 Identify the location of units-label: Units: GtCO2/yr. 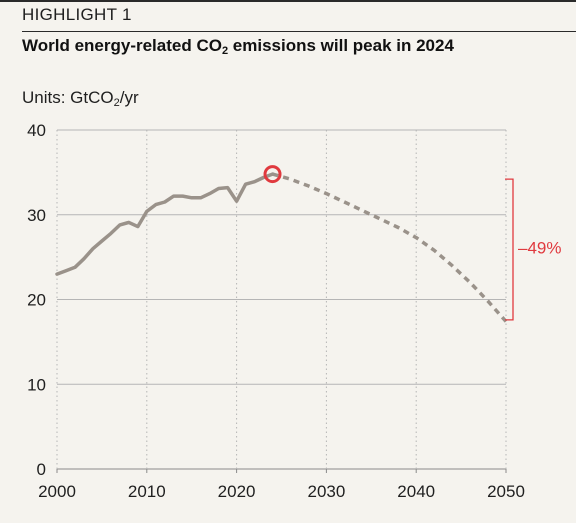
(80, 98).